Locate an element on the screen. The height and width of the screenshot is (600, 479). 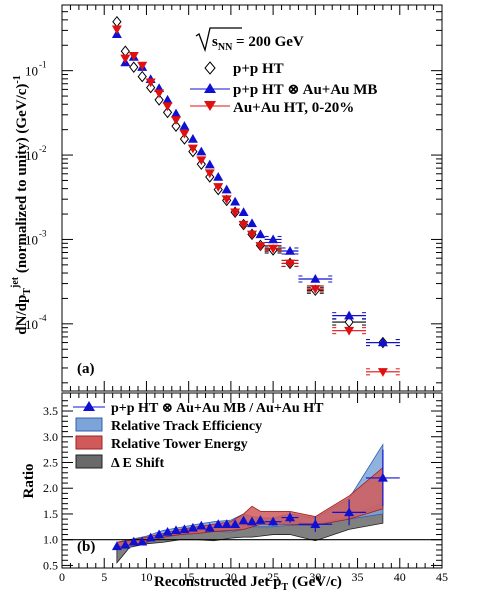
y-tick-label-bottom: 3.5 is located at coordinates (50, 411).